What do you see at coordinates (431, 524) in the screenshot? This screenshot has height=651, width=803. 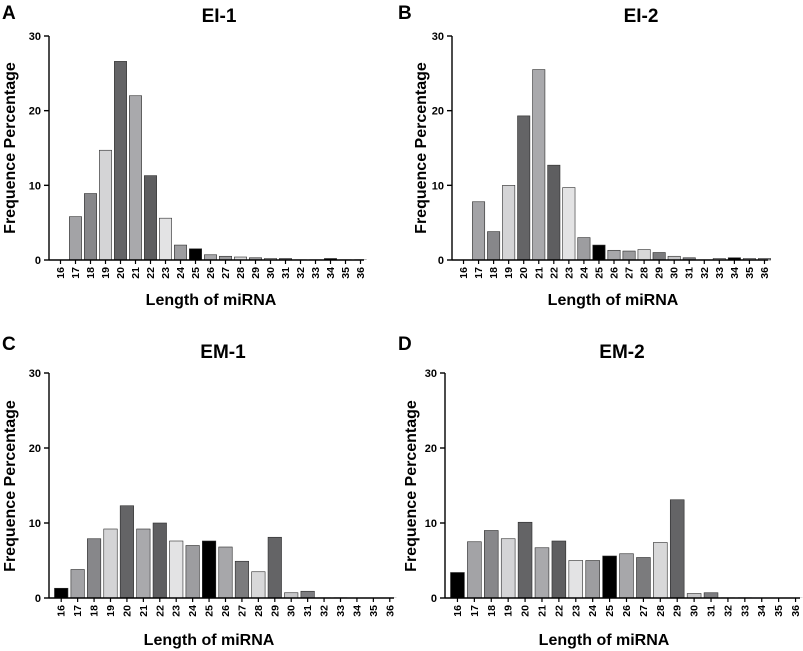 I see `y-tick-label: 10` at bounding box center [431, 524].